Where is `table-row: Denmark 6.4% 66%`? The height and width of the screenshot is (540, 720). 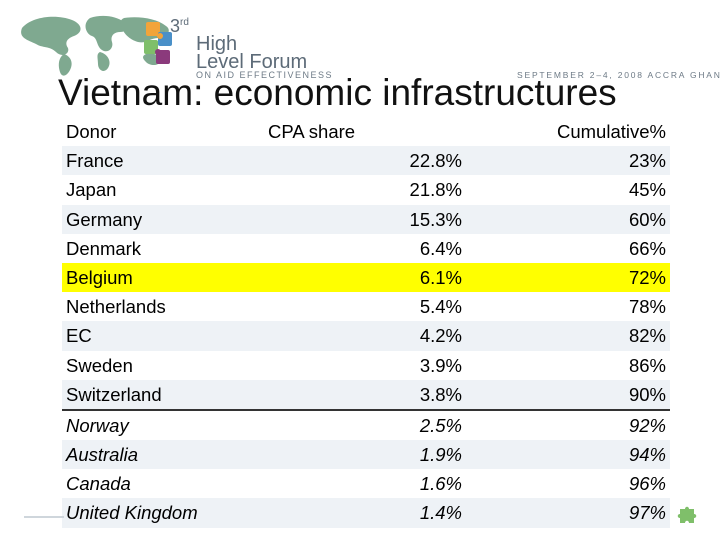
table-row: Denmark 6.4% 66% is located at coordinates (366, 248).